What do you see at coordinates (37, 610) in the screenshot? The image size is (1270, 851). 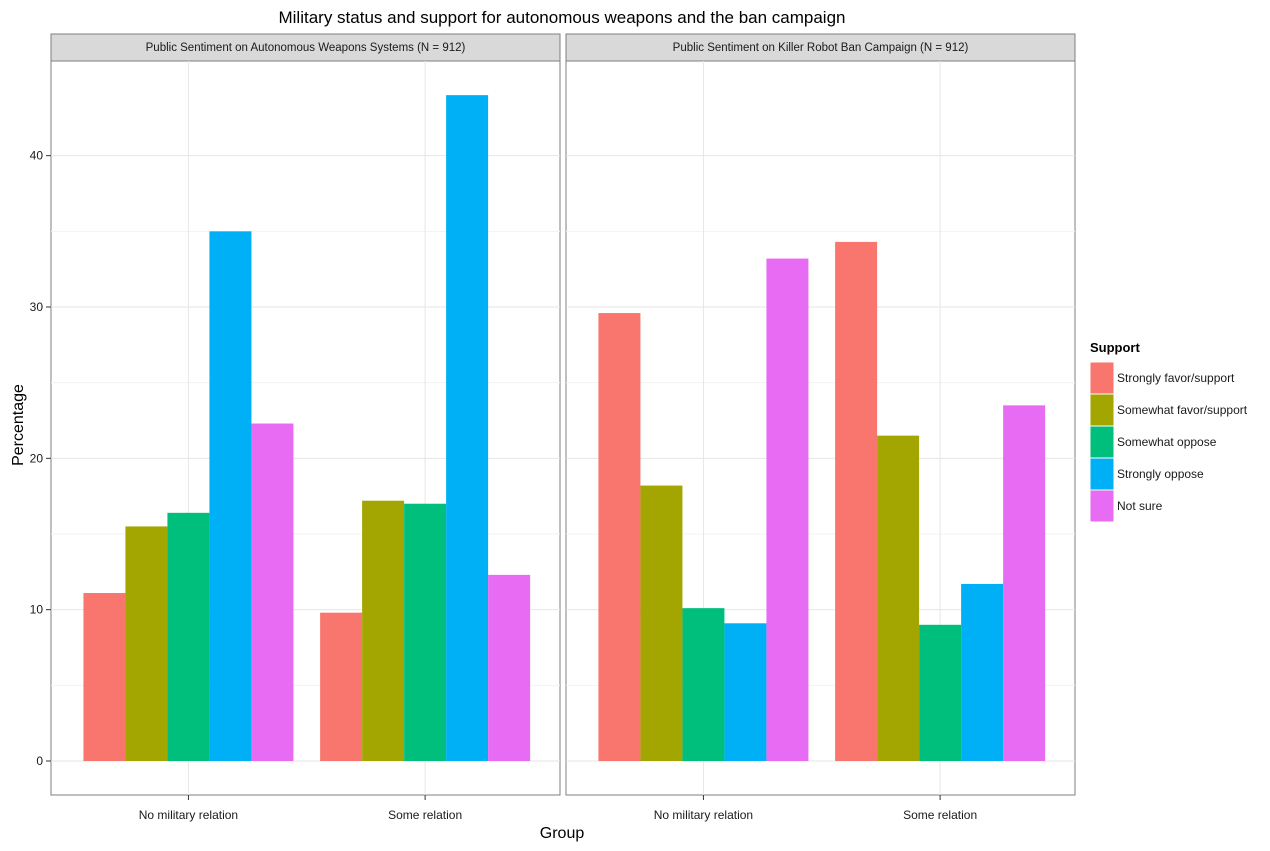 I see `y-tick-label: 10` at bounding box center [37, 610].